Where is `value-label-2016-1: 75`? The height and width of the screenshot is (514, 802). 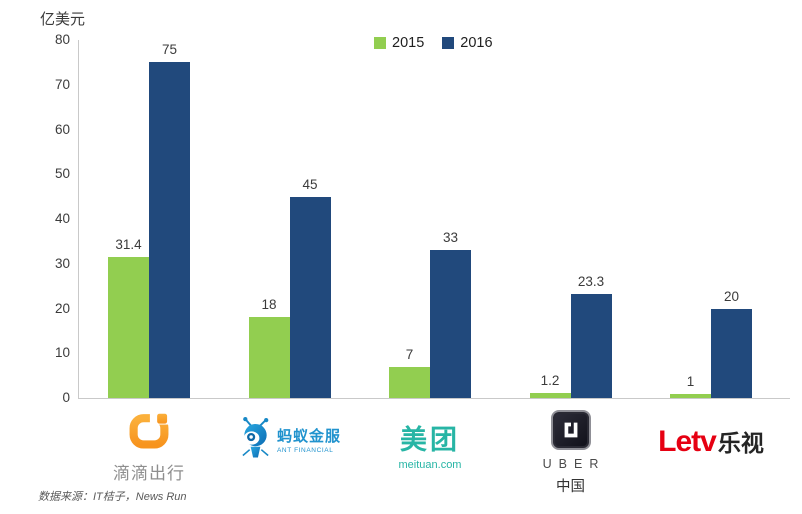
value-label-2016-1: 75 is located at coordinates (169, 50).